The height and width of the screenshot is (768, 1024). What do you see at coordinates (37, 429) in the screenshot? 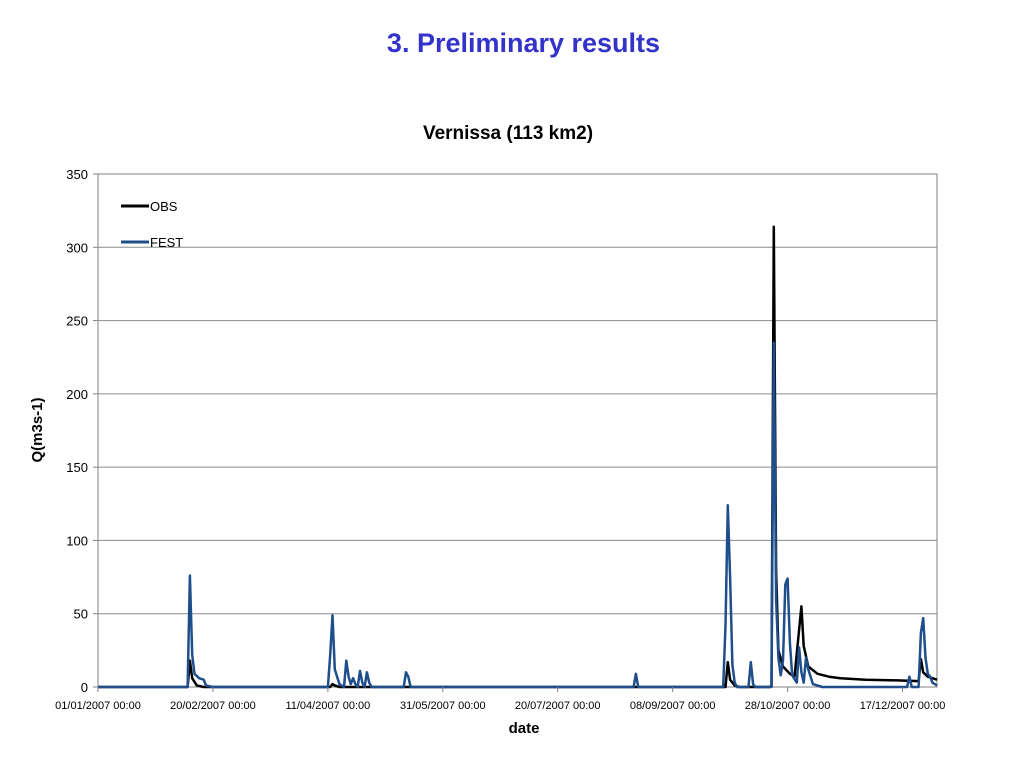
I see `y-axis-label: Q(m3s-1)` at bounding box center [37, 429].